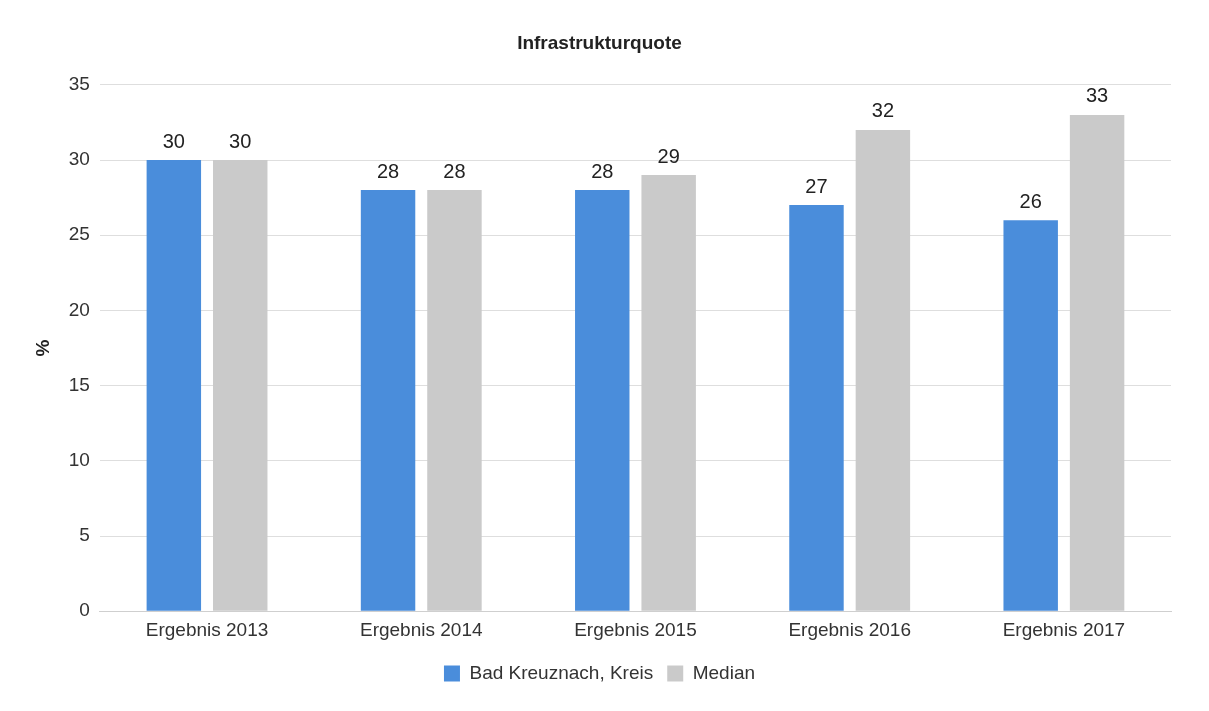 The height and width of the screenshot is (711, 1209). What do you see at coordinates (883, 110) in the screenshot?
I see `data-label: 32` at bounding box center [883, 110].